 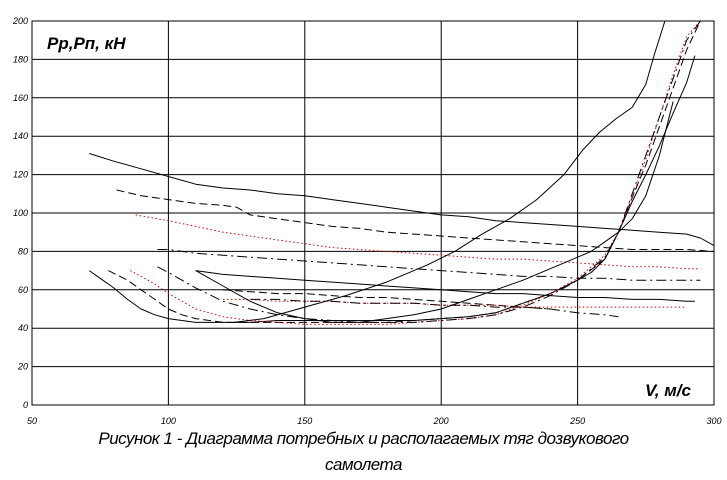 What do you see at coordinates (23, 251) in the screenshot?
I see `y-tick-label-80: 80` at bounding box center [23, 251].